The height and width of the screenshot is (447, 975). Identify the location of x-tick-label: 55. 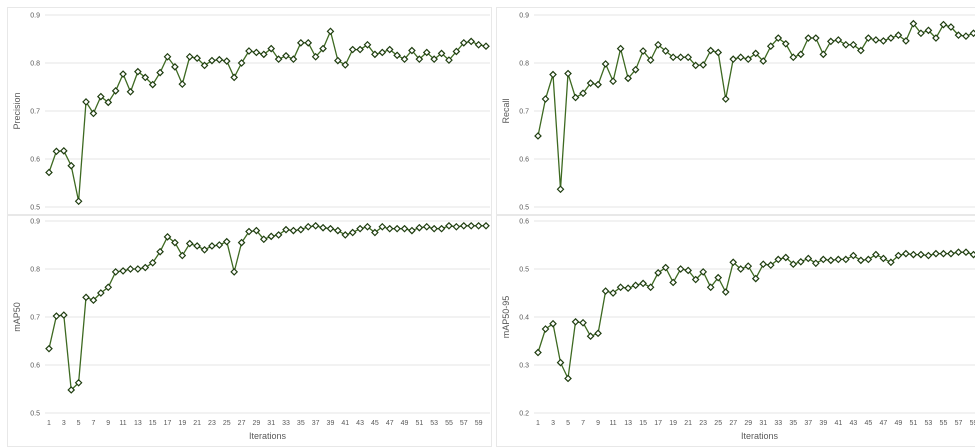
(449, 423).